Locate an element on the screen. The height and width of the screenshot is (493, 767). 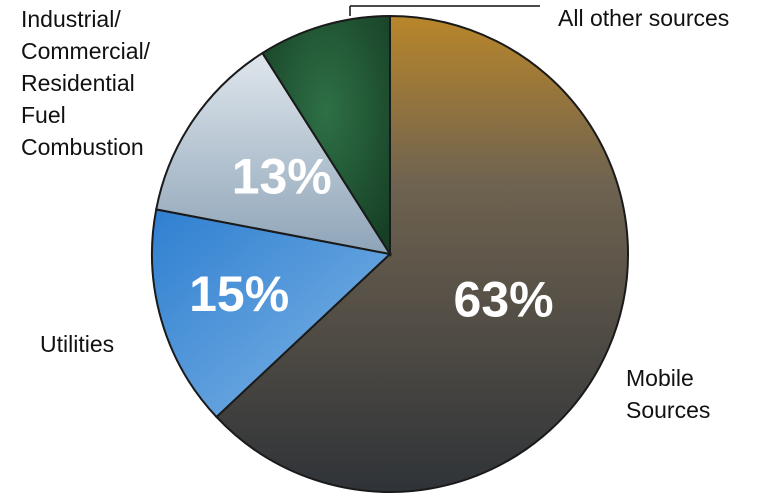
value-label-industrial-commercial-residential-fuel-combustion: 13% is located at coordinates (282, 177).